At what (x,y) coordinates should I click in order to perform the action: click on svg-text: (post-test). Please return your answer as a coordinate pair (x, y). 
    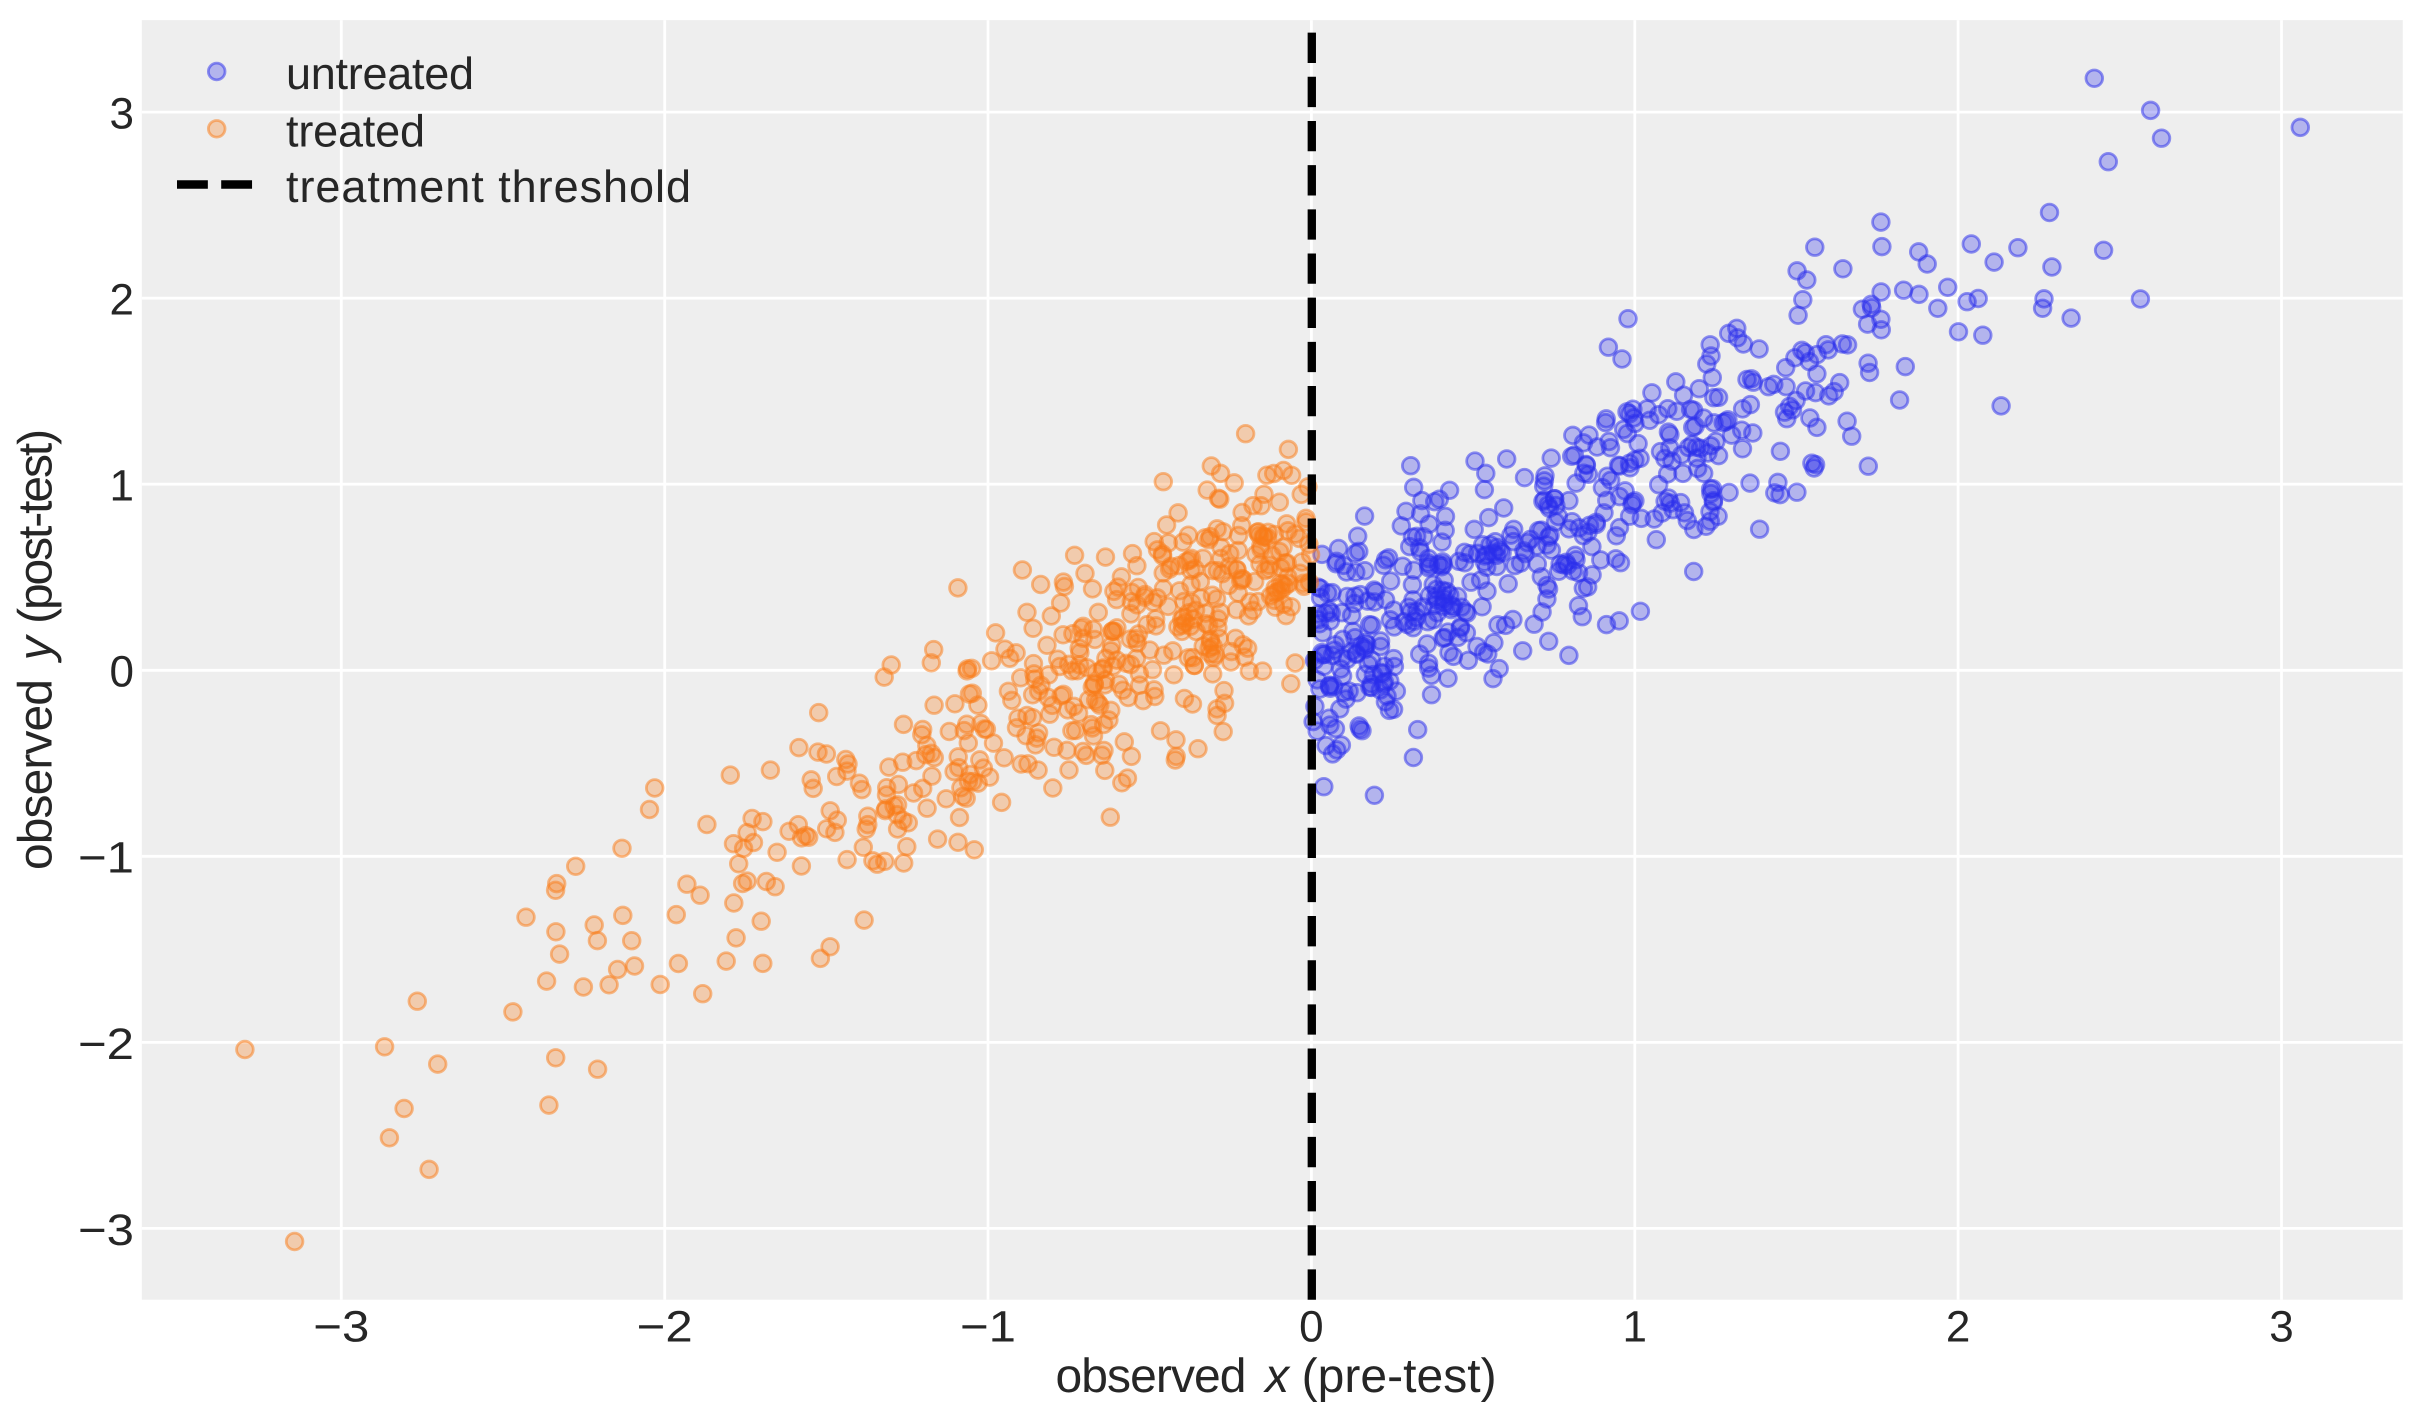
    Looking at the image, I should click on (36, 526).